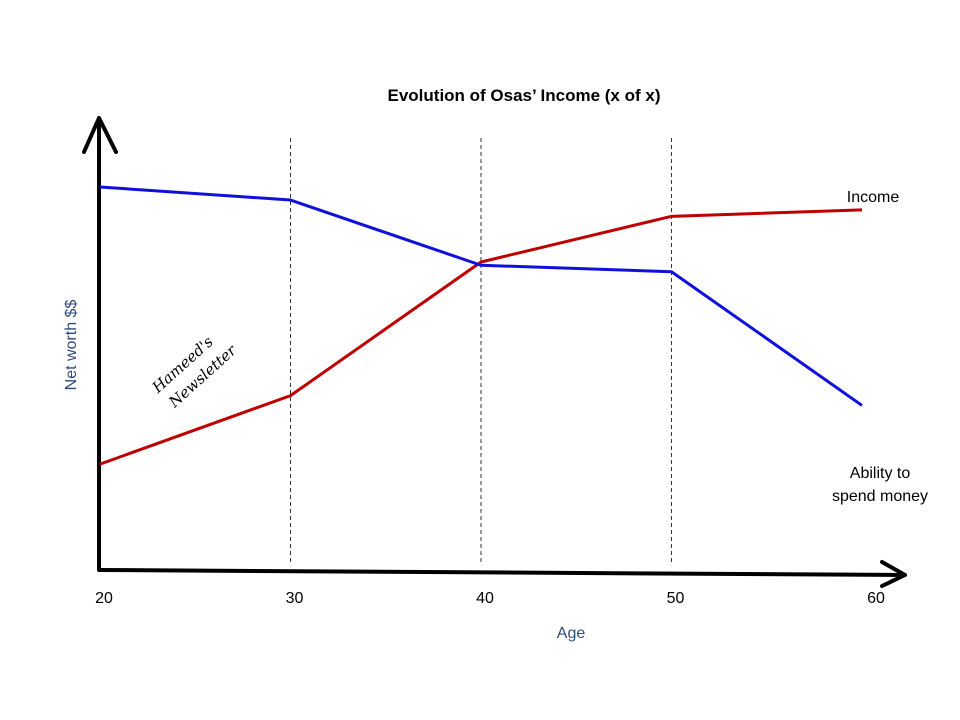 The width and height of the screenshot is (960, 720). What do you see at coordinates (524, 95) in the screenshot?
I see `chart-title: Evolution of Osas’ Income (x of x)` at bounding box center [524, 95].